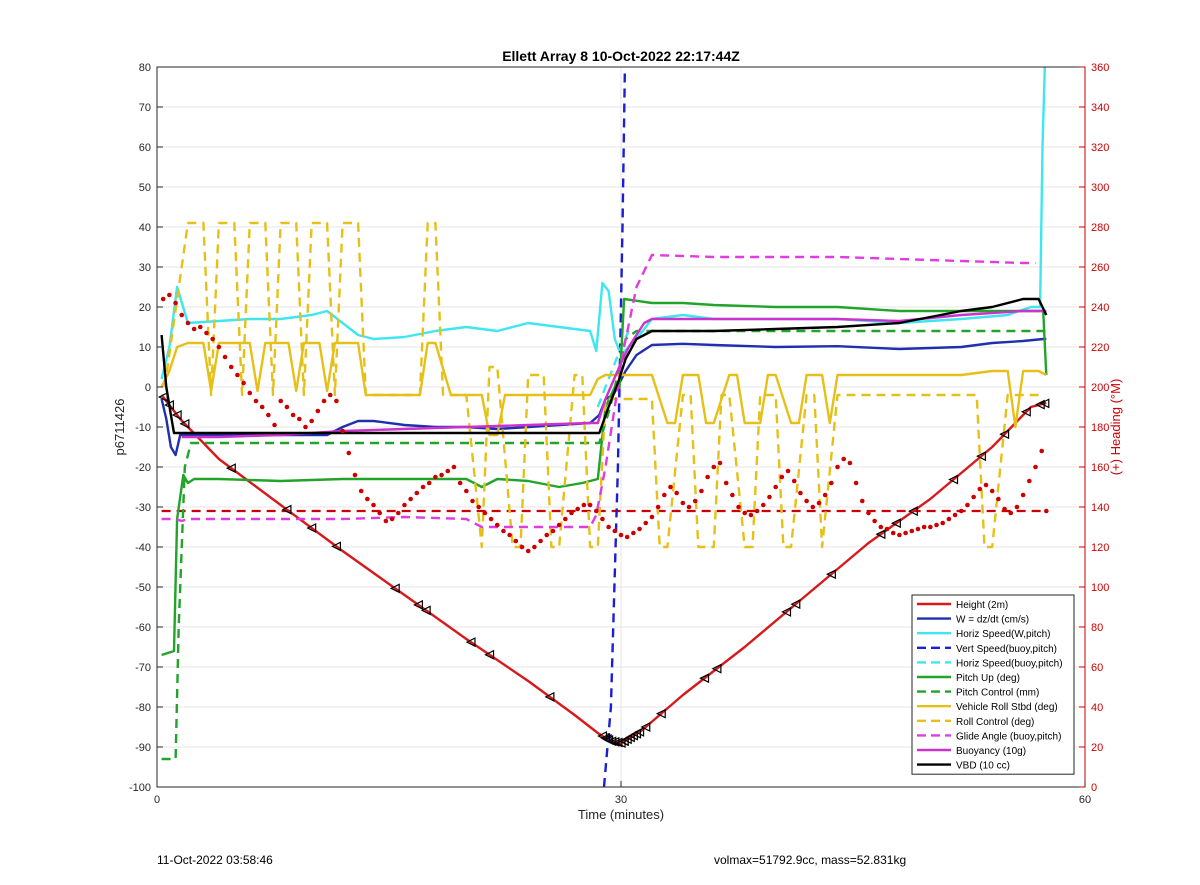  Describe the element at coordinates (145, 228) in the screenshot. I see `y-tick-label: 40` at that location.